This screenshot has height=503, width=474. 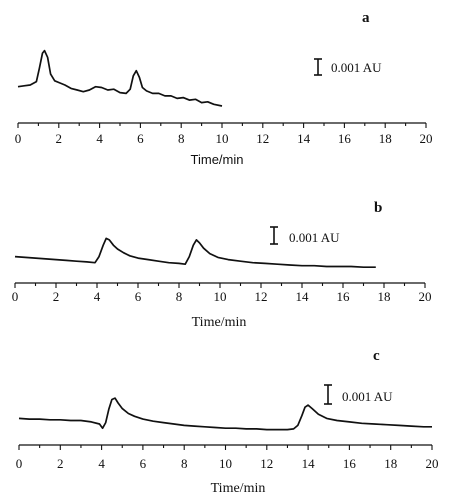 What do you see at coordinates (15, 296) in the screenshot?
I see `x-tick-label-b-0: 0` at bounding box center [15, 296].